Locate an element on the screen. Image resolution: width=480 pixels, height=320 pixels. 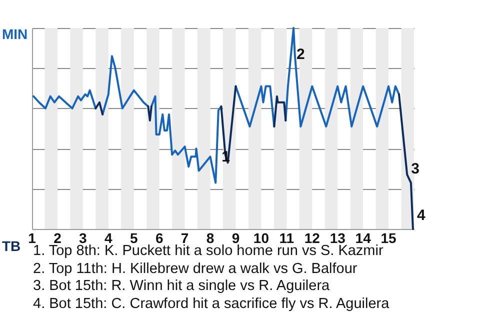
x-tick-label: 2 is located at coordinates (58, 238).